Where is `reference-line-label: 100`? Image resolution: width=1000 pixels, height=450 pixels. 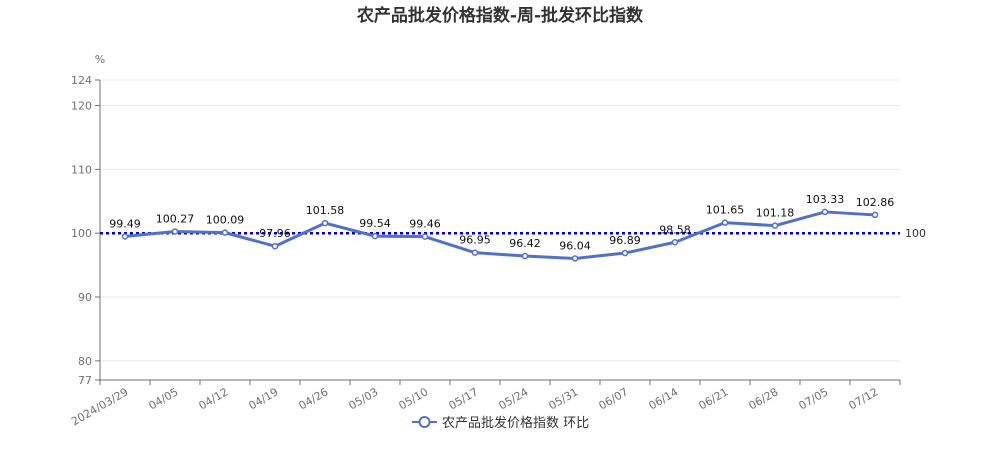
reference-line-label: 100 is located at coordinates (915, 233).